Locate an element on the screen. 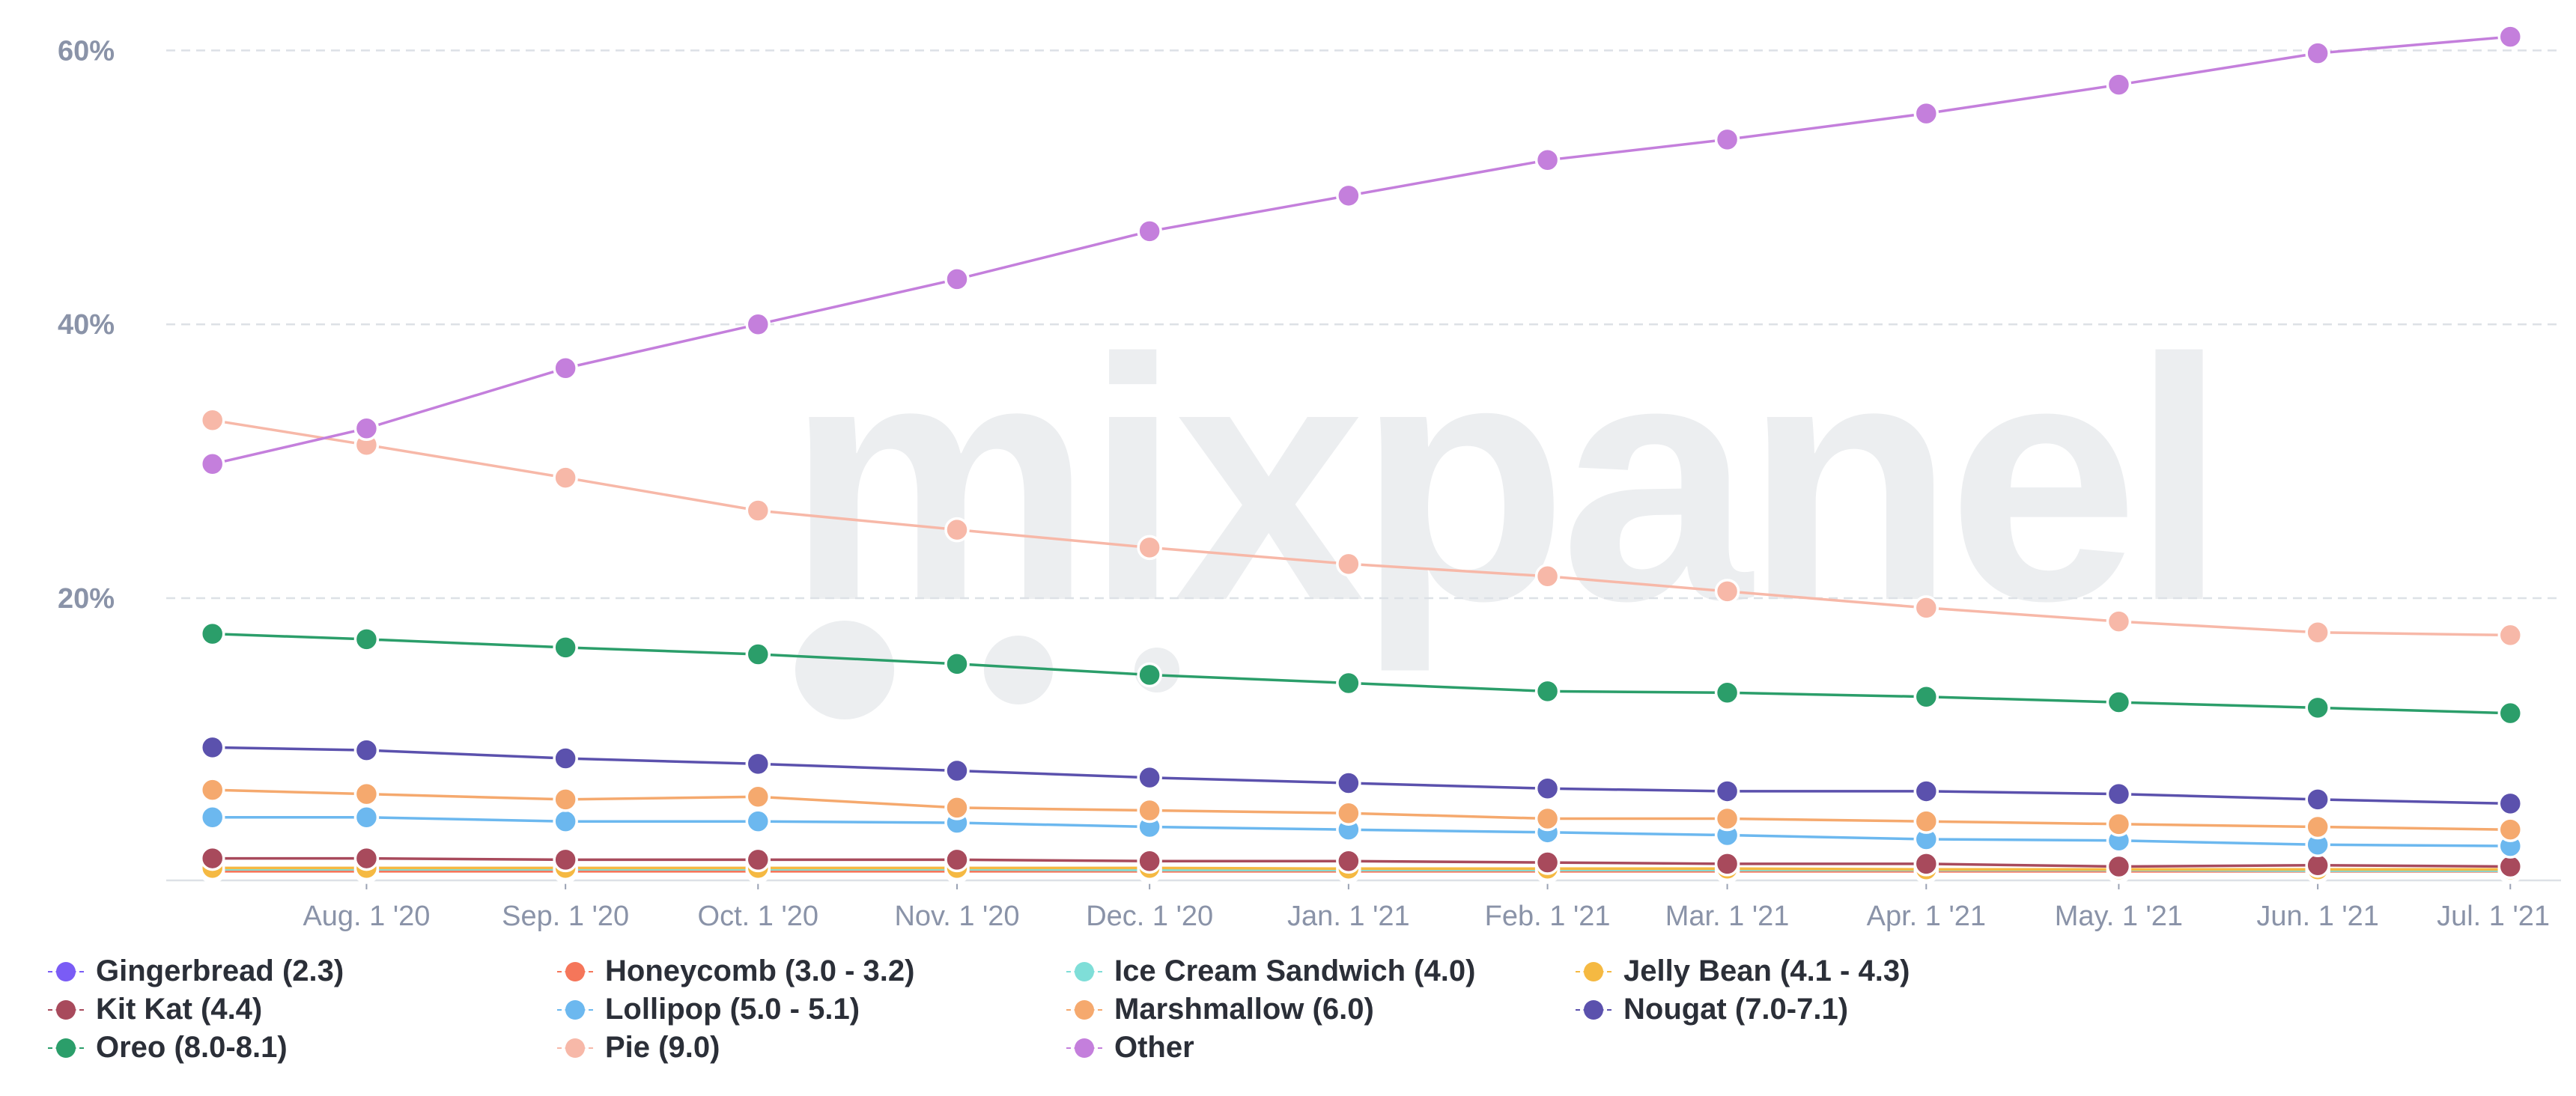 The width and height of the screenshot is (2576, 1096). y-axis: 20% 40% 60% is located at coordinates (86, 325).